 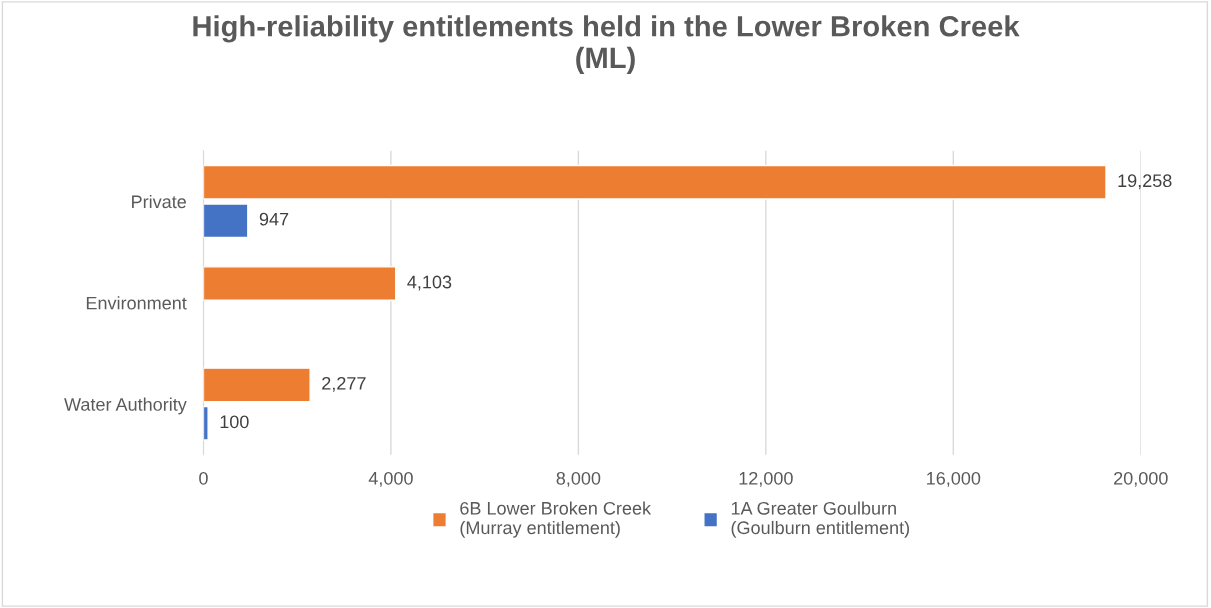 What do you see at coordinates (203, 478) in the screenshot?
I see `x-tick-label: 0` at bounding box center [203, 478].